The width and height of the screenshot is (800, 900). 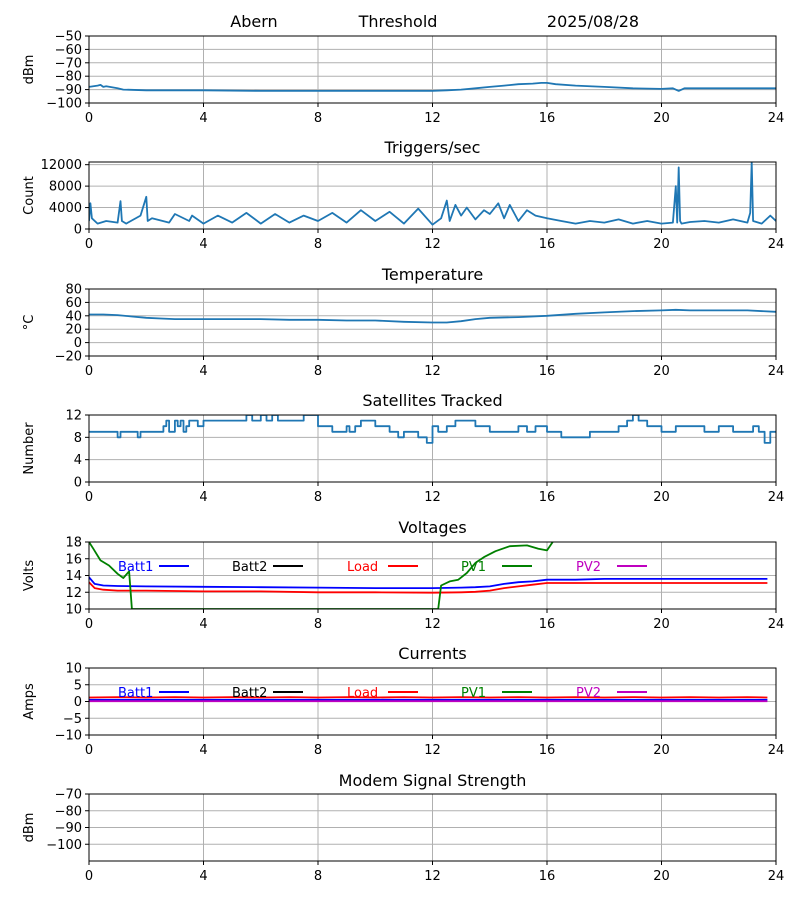 I want to click on y-tick-label: 60, so click(x=73, y=303).